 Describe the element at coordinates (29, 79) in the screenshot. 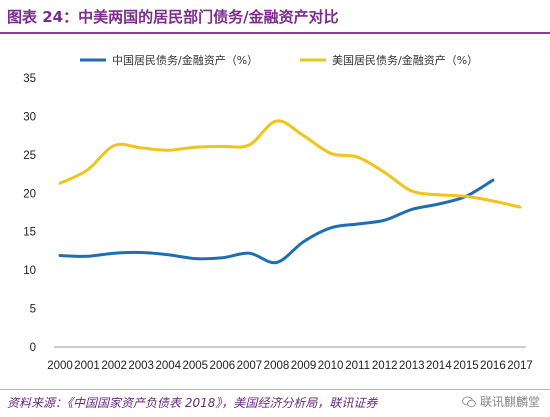

I see `y-tick-label: 35` at that location.